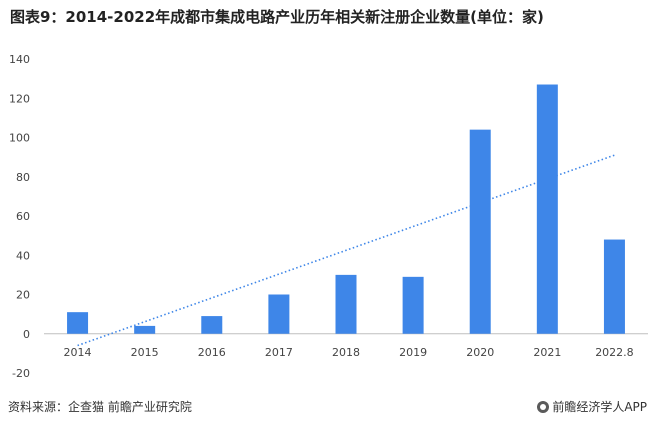 The height and width of the screenshot is (424, 657). I want to click on x-tick-label: 2014, so click(78, 352).